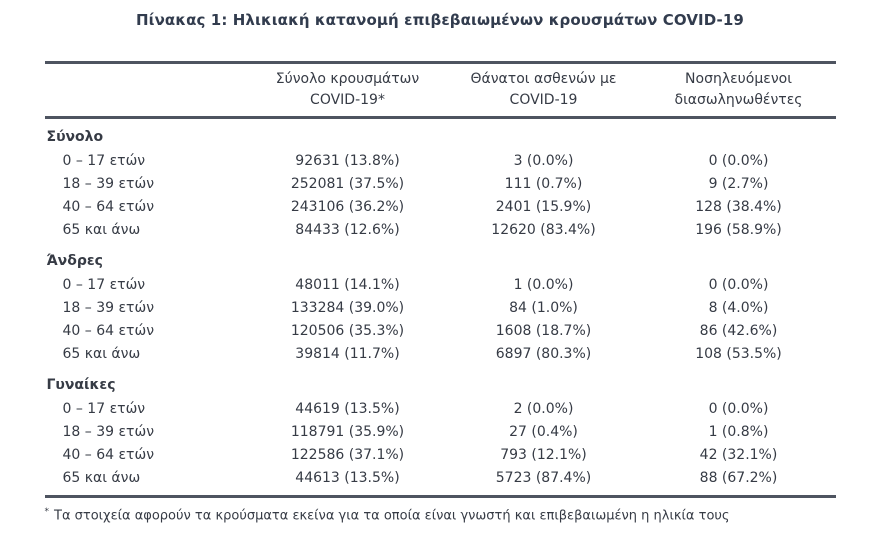 The height and width of the screenshot is (546, 880). What do you see at coordinates (543, 307) in the screenshot?
I see `deaths-cell: 84 (1.0%)` at bounding box center [543, 307].